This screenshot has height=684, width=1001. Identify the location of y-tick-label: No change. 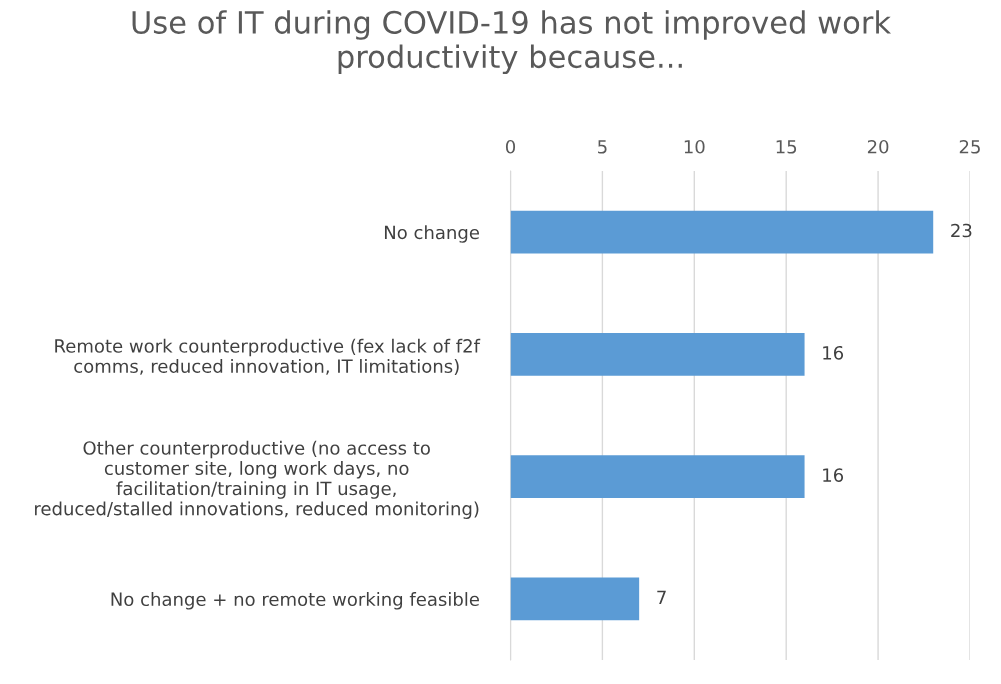
(431, 234).